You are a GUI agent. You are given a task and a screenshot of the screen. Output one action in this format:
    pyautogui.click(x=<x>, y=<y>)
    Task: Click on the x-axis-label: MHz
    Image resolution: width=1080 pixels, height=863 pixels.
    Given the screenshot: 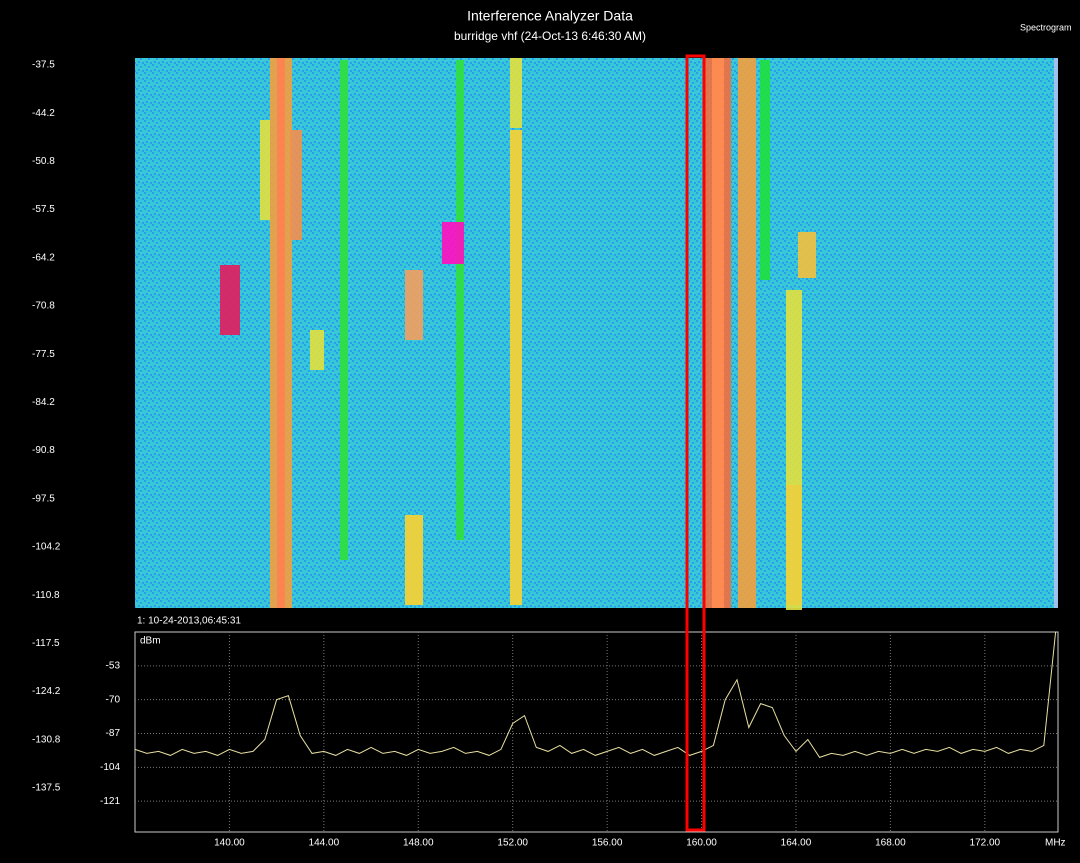 What is the action you would take?
    pyautogui.click(x=1055, y=843)
    